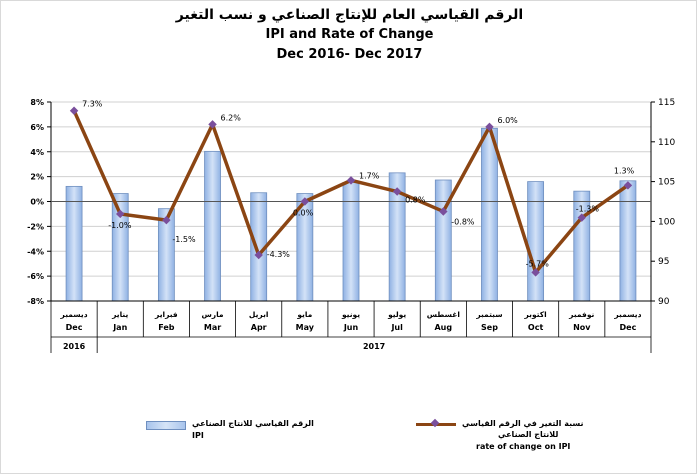 The height and width of the screenshot is (475, 697). Describe the element at coordinates (369, 175) in the screenshot. I see `rate-data-label: 1.7%` at that location.